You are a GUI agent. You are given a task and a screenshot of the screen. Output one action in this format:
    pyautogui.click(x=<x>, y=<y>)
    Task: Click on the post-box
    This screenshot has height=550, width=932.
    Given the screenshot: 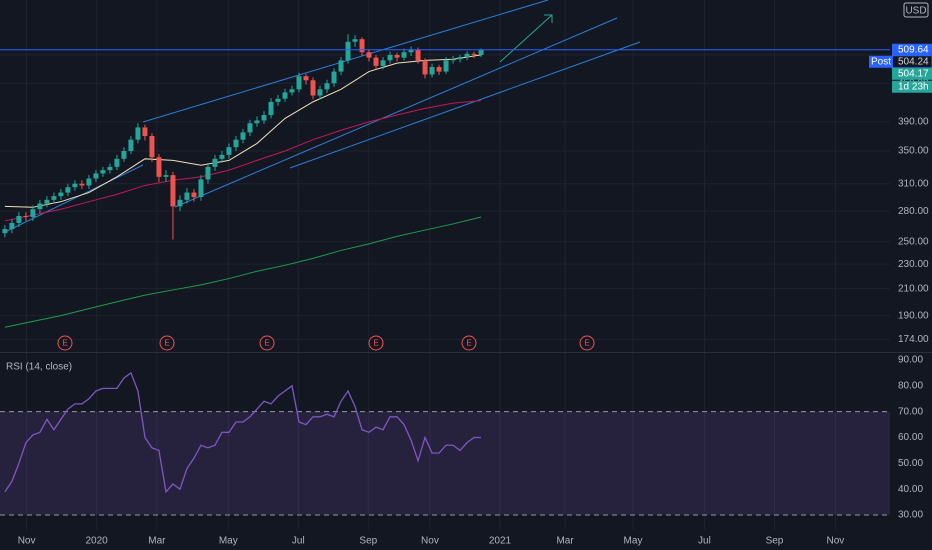 What is the action you would take?
    pyautogui.click(x=881, y=61)
    